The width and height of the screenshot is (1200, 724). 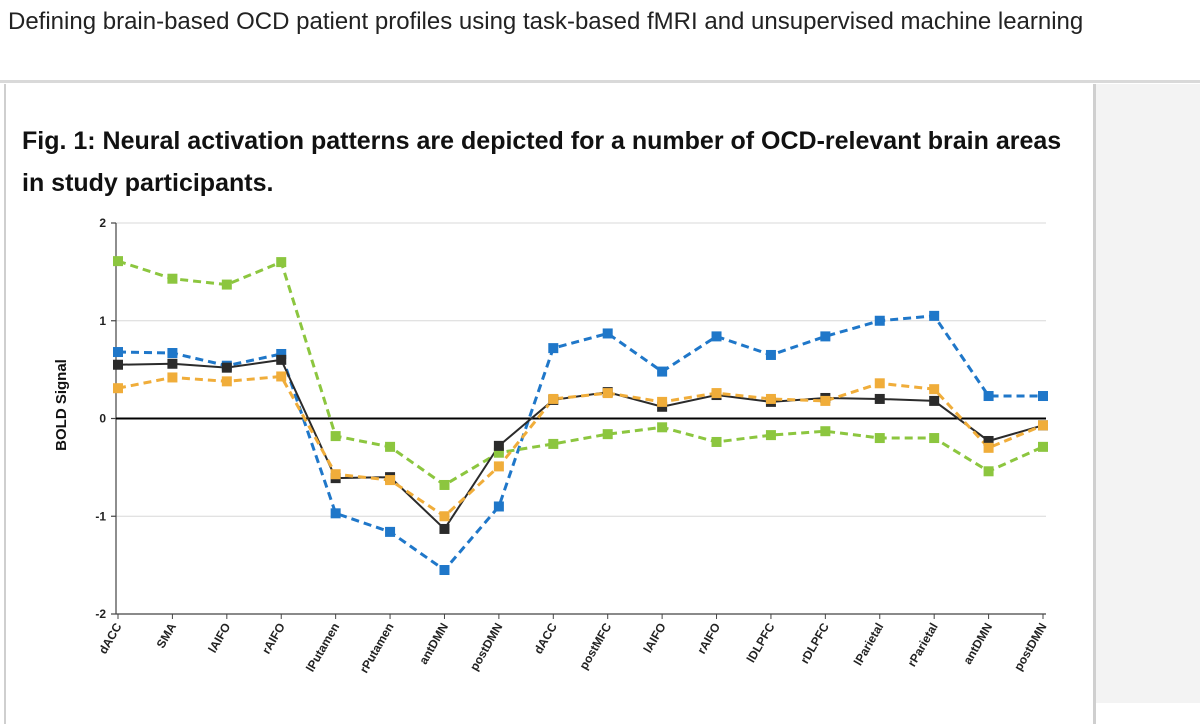 What do you see at coordinates (102, 223) in the screenshot?
I see `y-tick-label: 2` at bounding box center [102, 223].